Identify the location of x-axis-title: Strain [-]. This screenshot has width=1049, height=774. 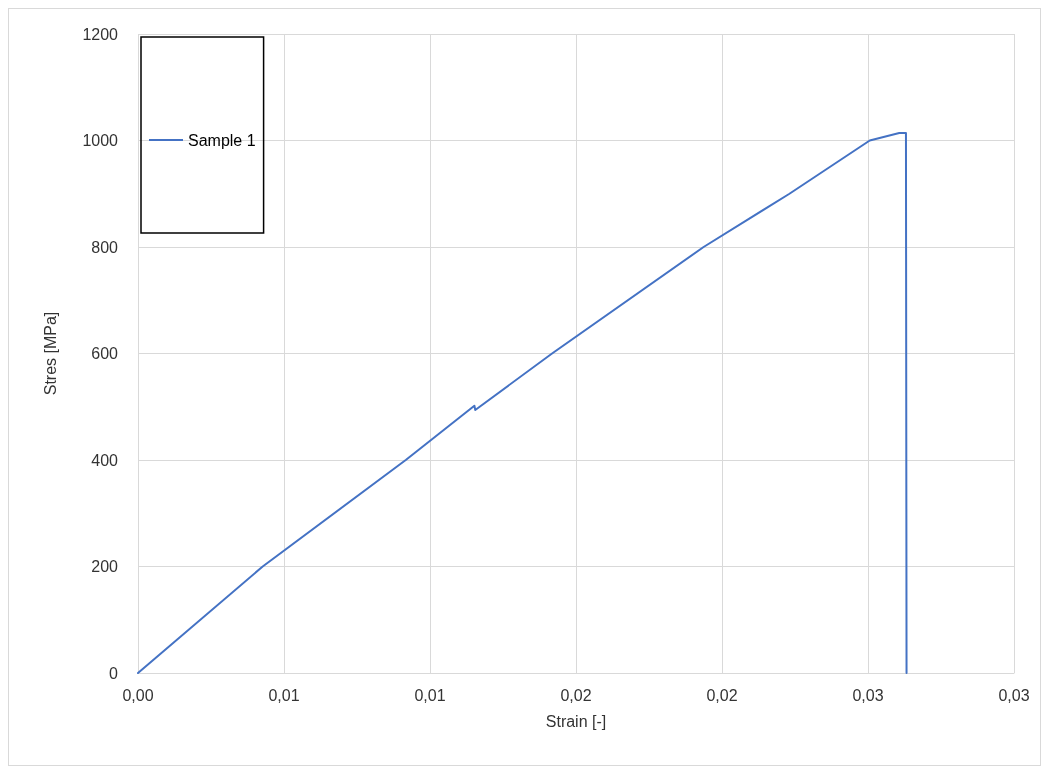
(576, 721).